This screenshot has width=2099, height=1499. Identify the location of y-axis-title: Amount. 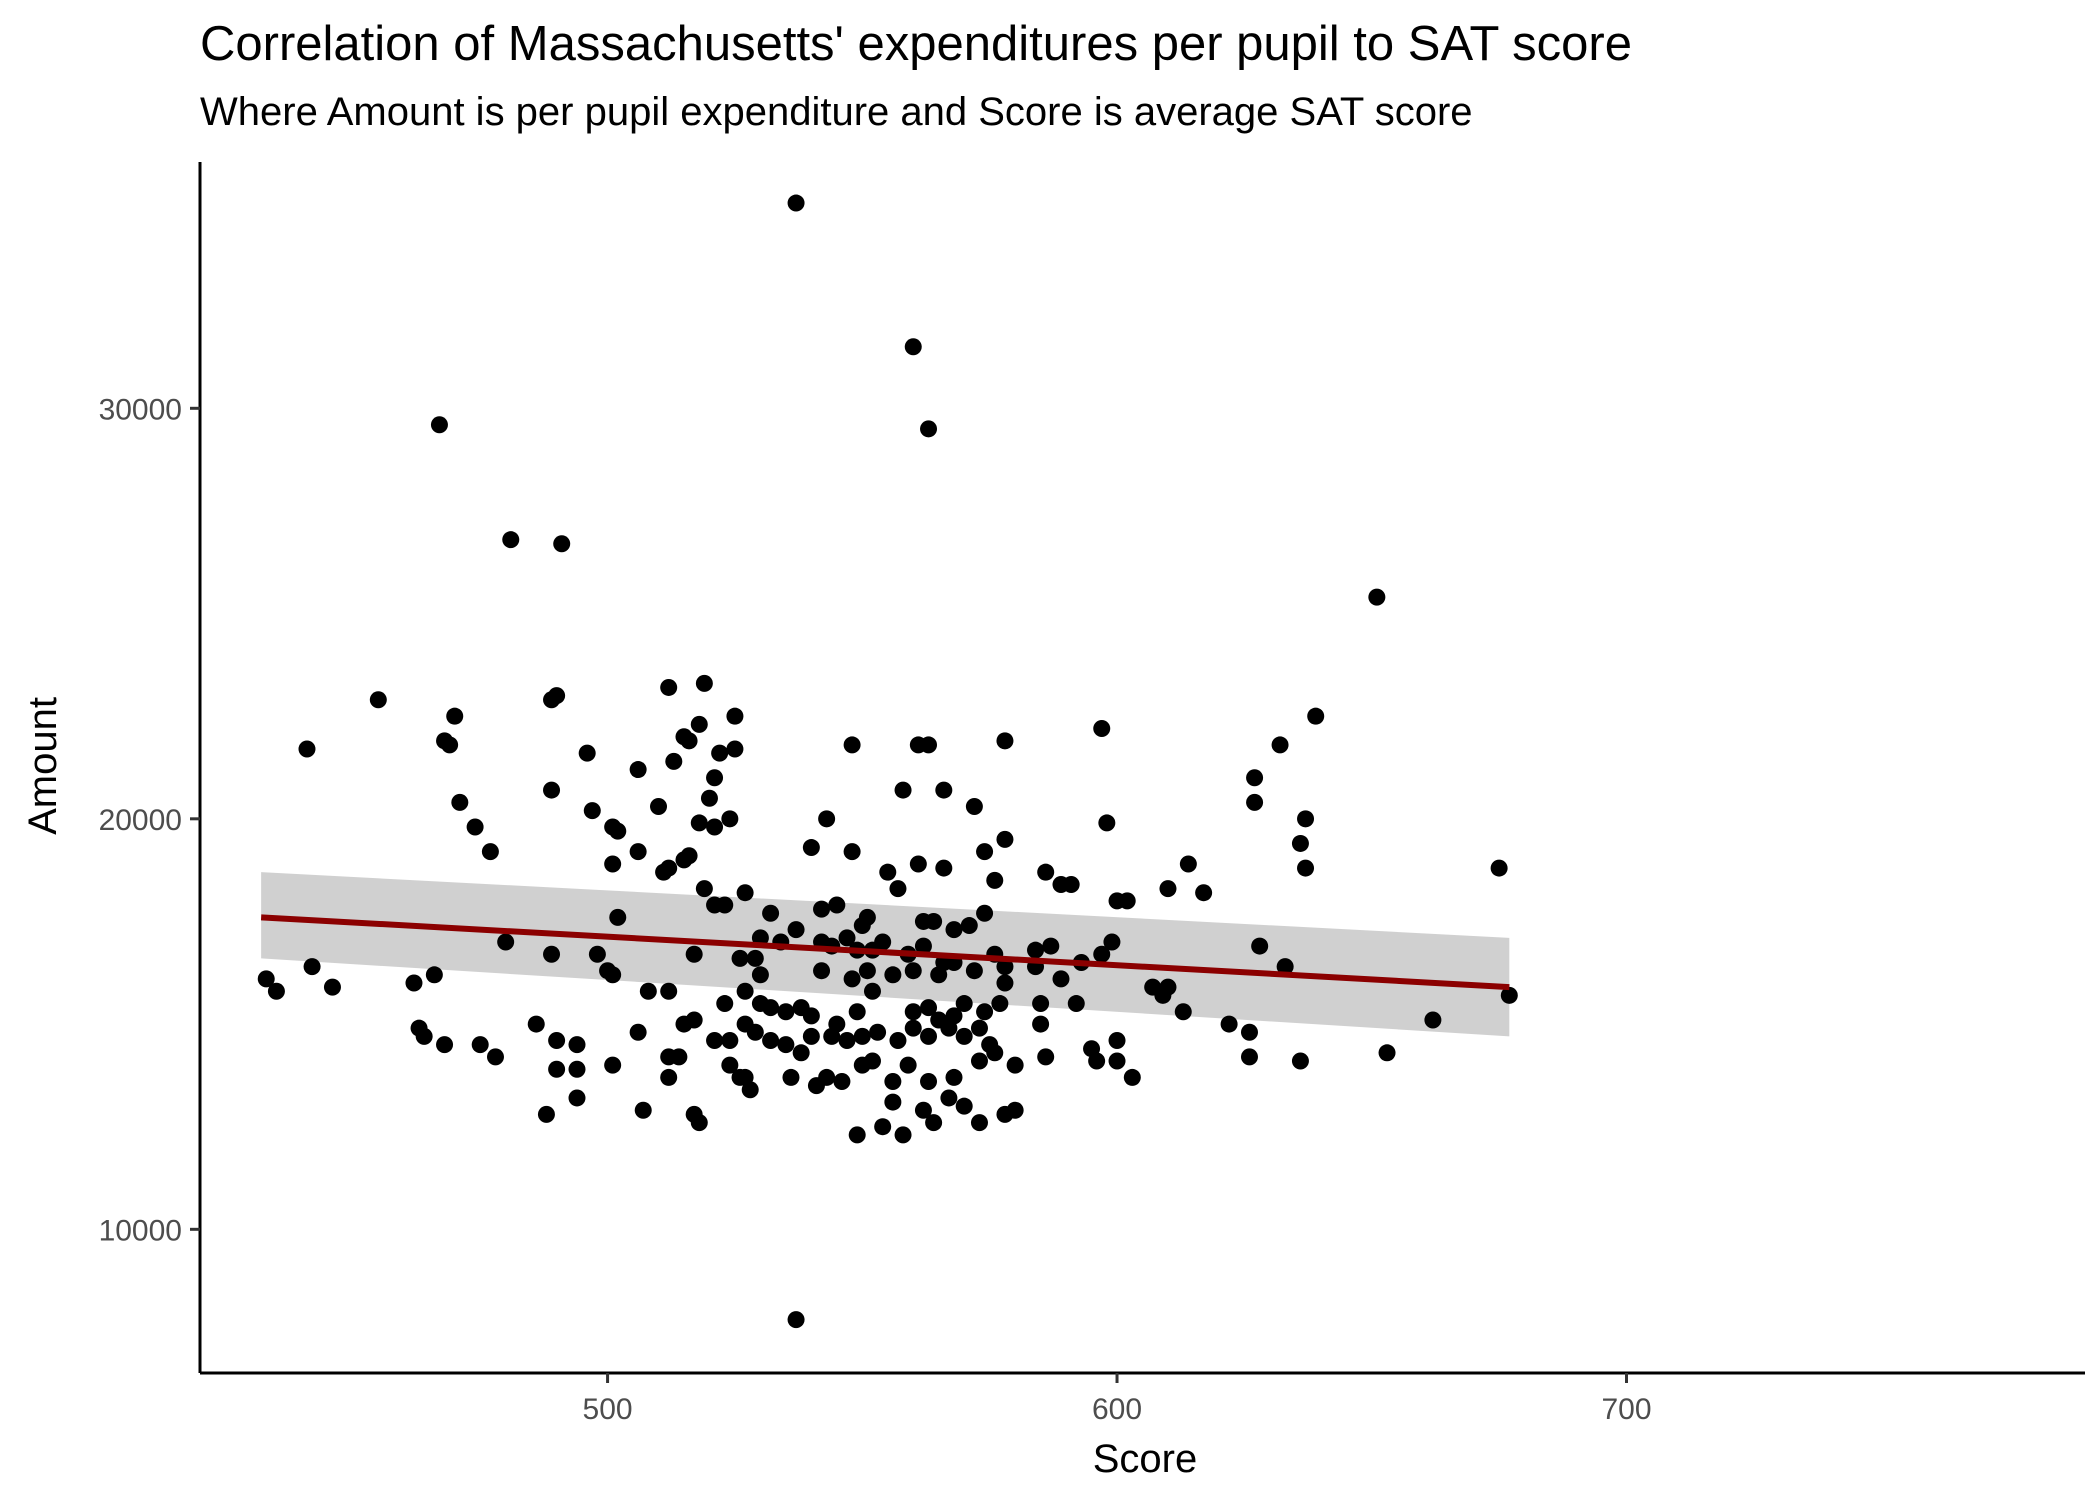
(43, 766).